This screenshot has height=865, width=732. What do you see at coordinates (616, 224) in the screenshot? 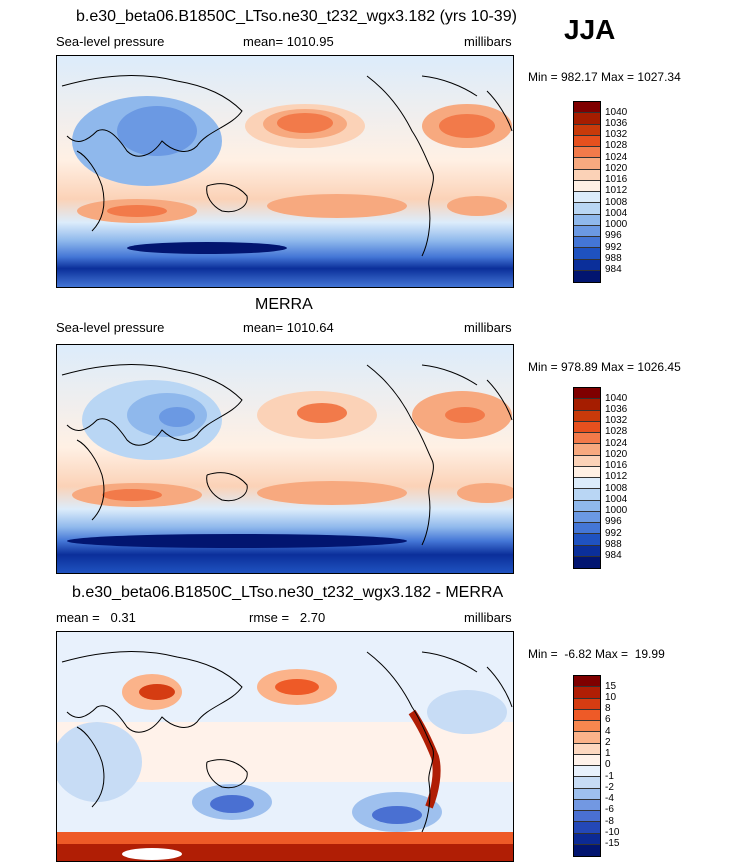
I see `colorbar-tick-label: 1000` at bounding box center [616, 224].